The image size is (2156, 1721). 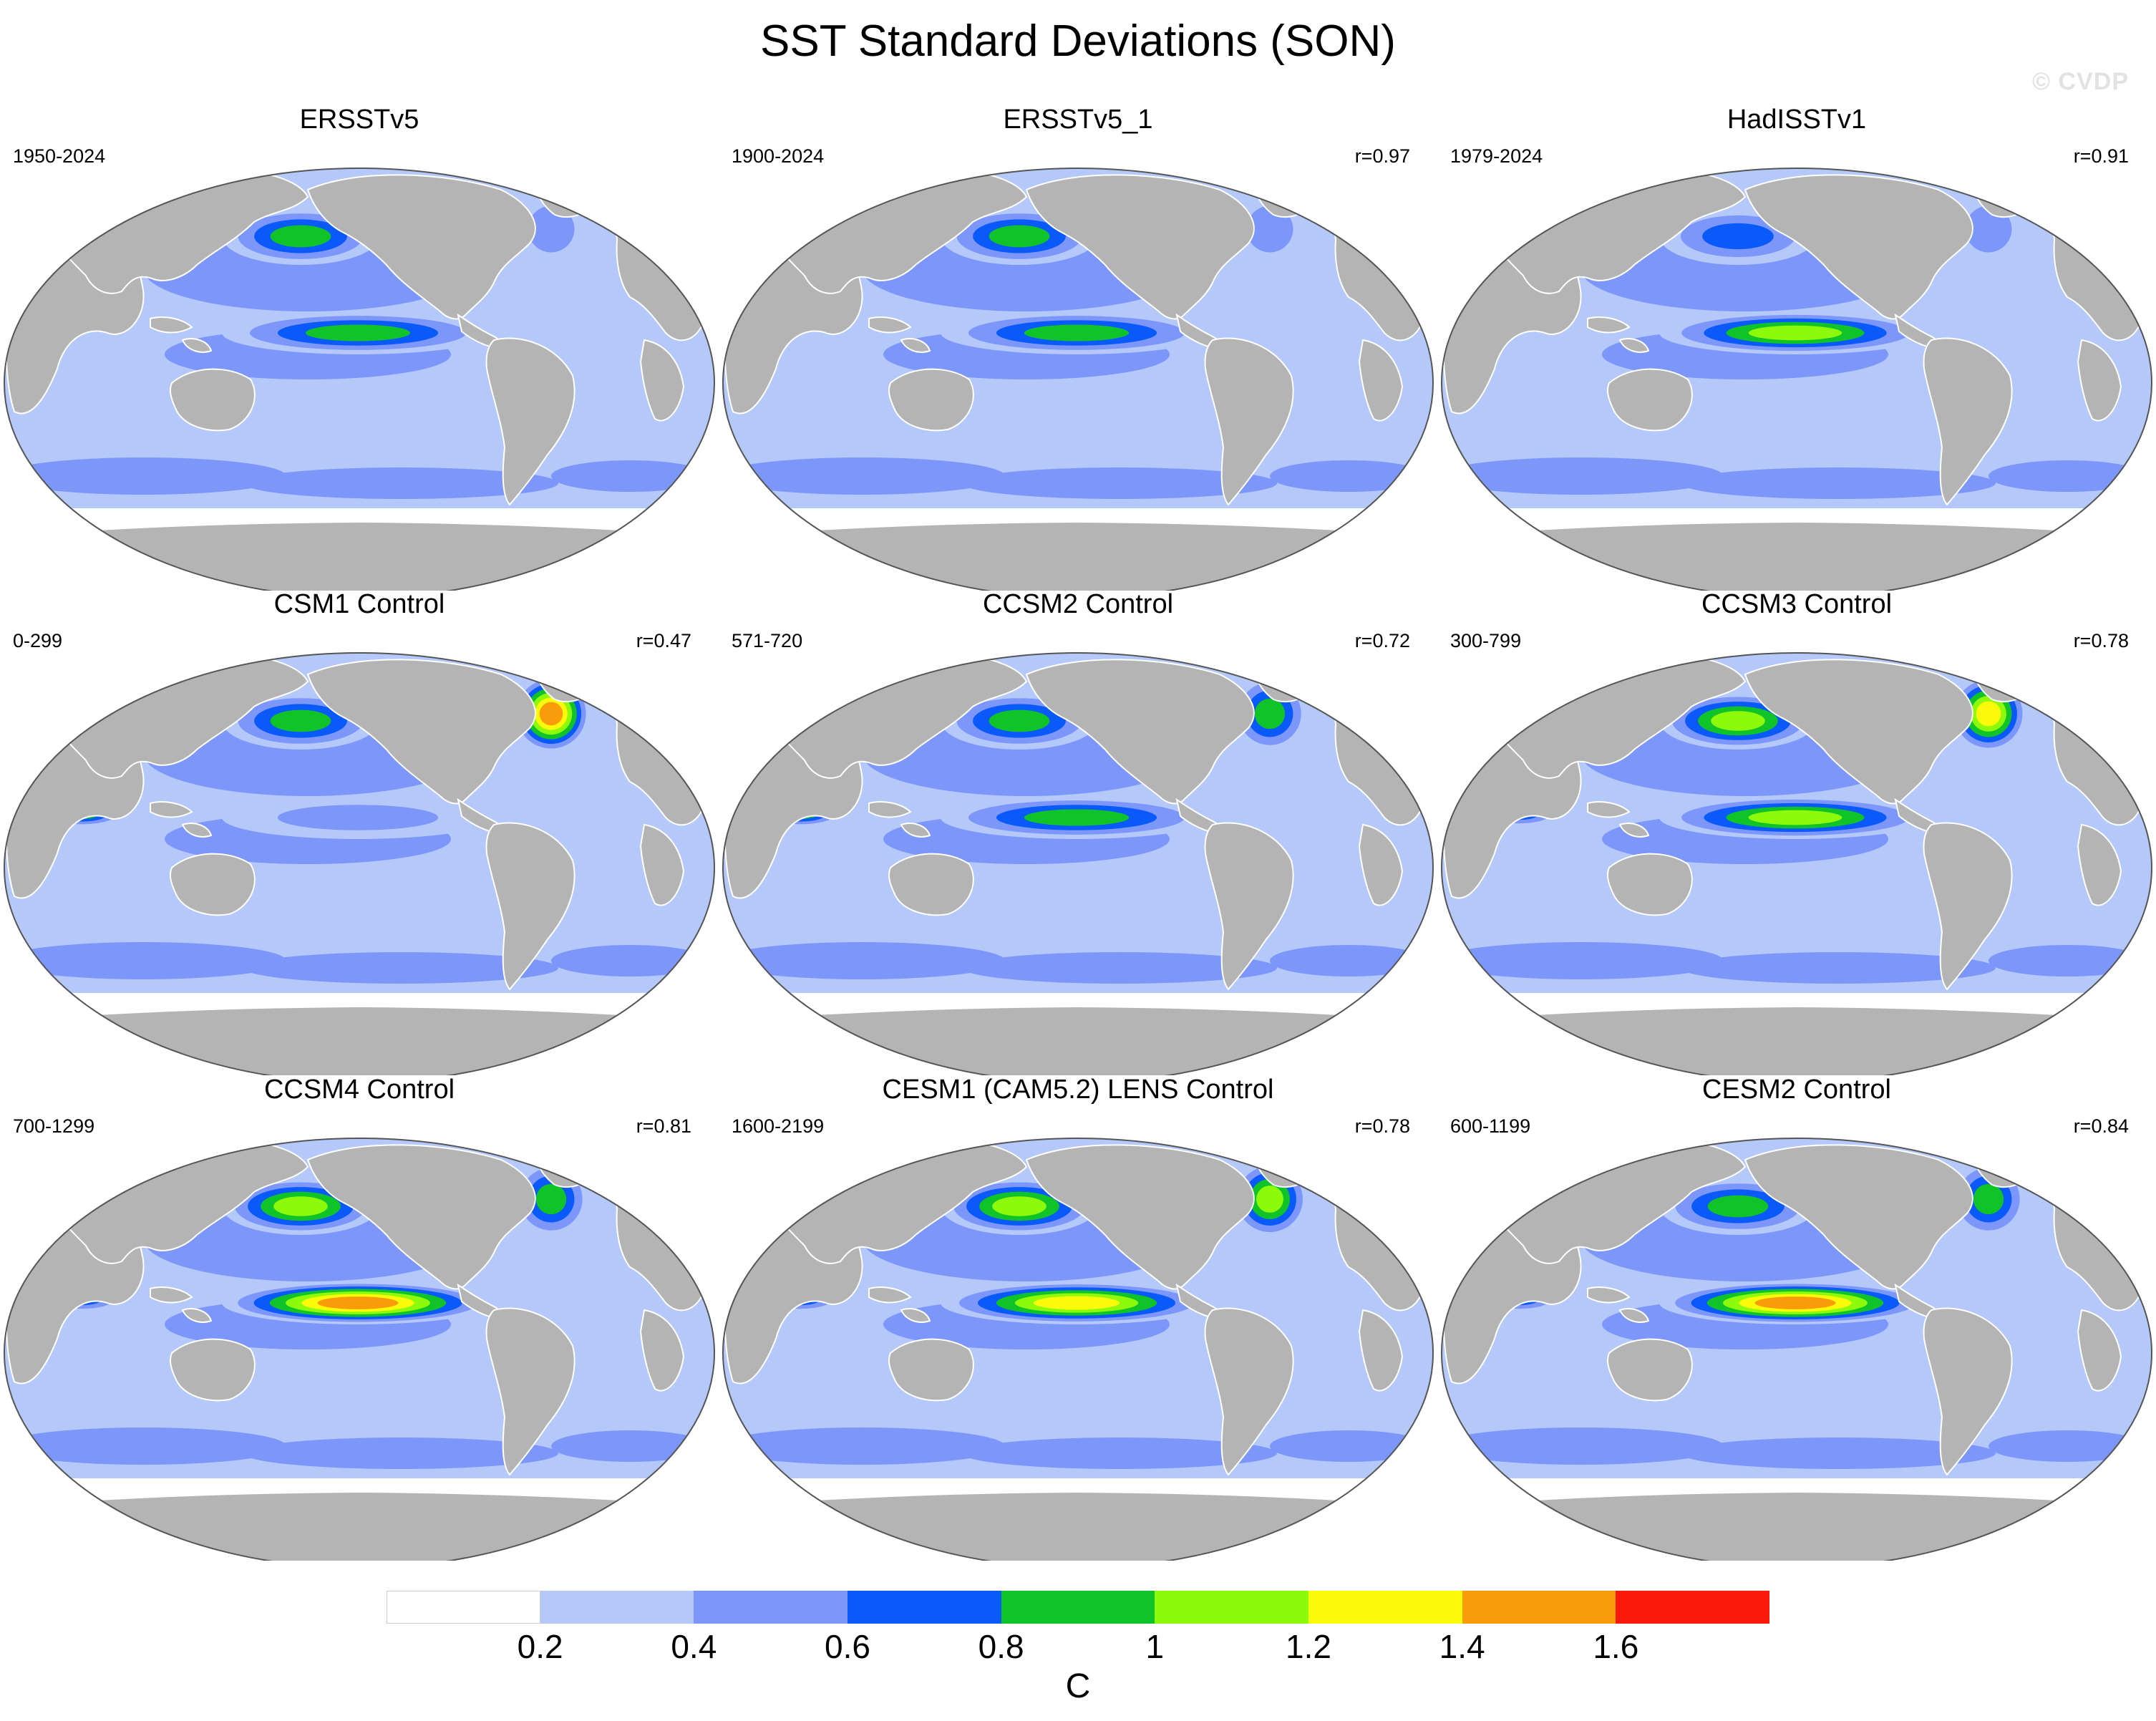 I want to click on map-panel: CCSM4 Control 700-1299 r=0.81, so click(x=359, y=1318).